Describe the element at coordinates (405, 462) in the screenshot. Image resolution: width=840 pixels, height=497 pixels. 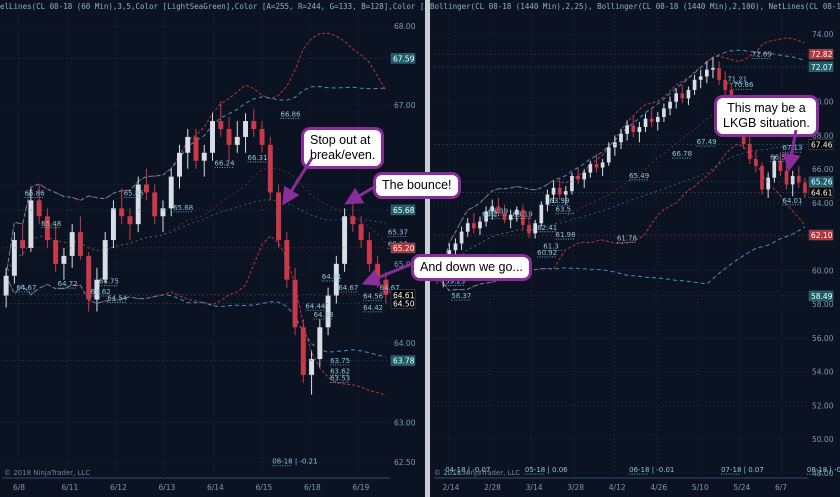
I see `y-axis-tick-label: 62.50` at that location.